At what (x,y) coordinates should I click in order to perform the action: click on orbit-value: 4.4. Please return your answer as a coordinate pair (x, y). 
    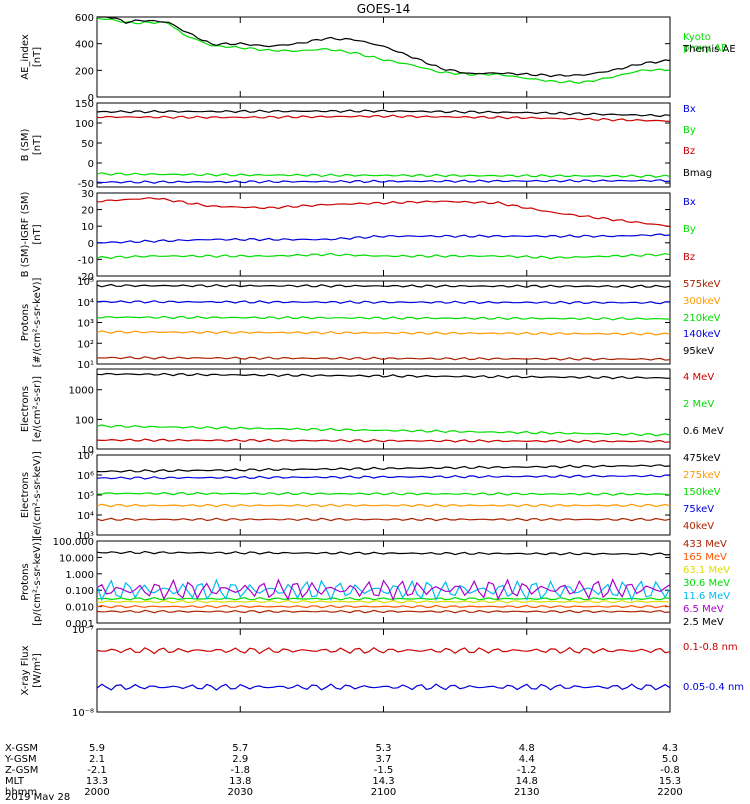
    Looking at the image, I should click on (527, 759).